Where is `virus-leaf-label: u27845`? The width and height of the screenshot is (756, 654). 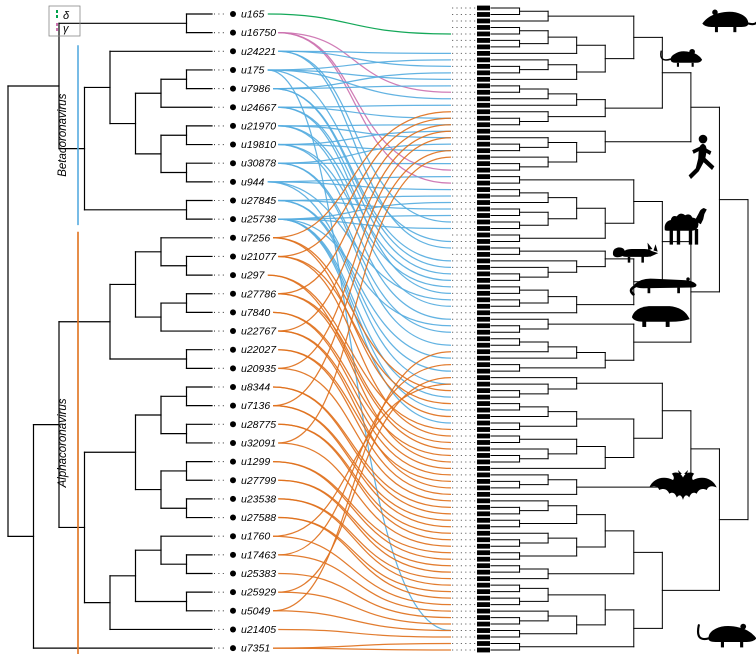 virus-leaf-label: u27845 is located at coordinates (258, 201).